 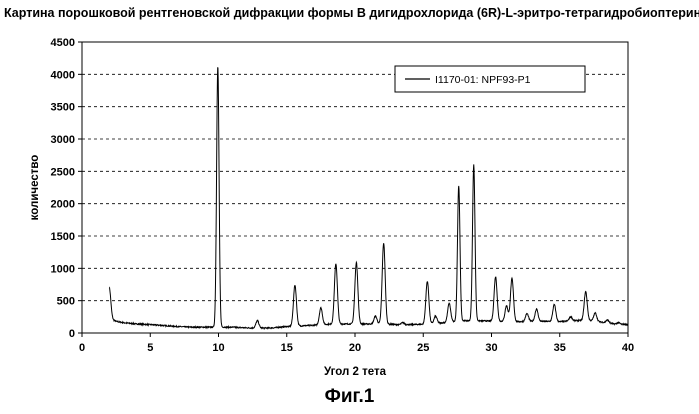 What do you see at coordinates (355, 348) in the screenshot?
I see `x-tick-label: 20` at bounding box center [355, 348].